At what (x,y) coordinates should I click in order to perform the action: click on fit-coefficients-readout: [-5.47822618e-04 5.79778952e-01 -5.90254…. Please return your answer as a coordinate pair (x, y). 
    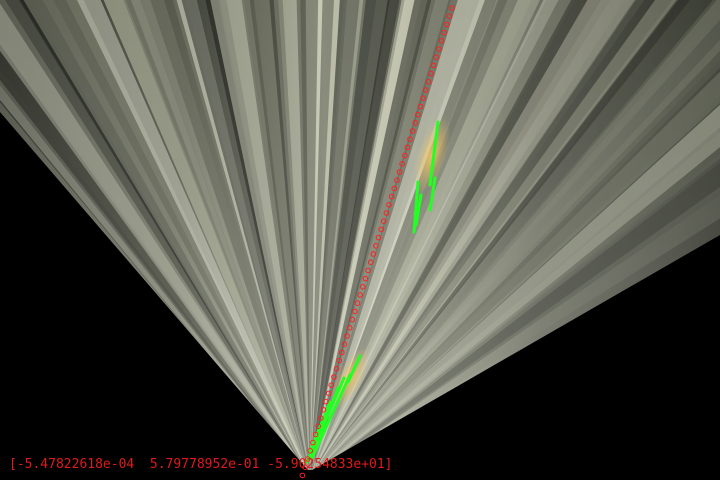
    Looking at the image, I should click on (201, 464).